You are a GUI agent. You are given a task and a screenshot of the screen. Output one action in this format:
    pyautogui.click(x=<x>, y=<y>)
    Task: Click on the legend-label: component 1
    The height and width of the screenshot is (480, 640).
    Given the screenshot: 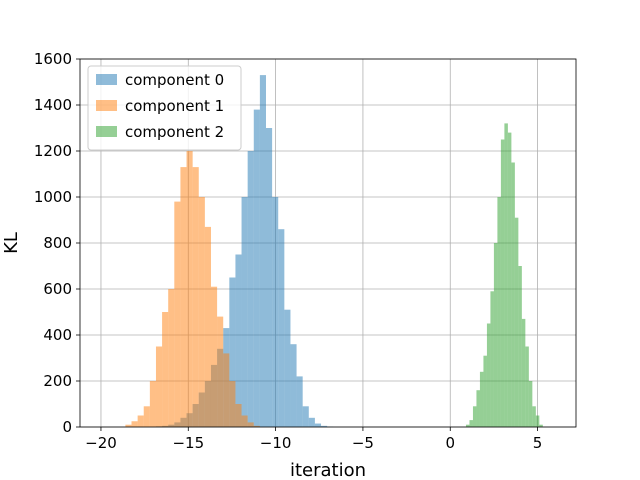 What is the action you would take?
    pyautogui.click(x=174, y=106)
    